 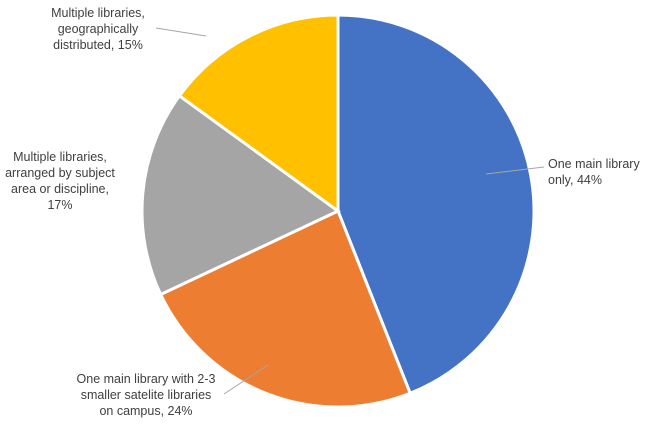 What do you see at coordinates (145, 411) in the screenshot?
I see `slice-label-2-line-3: on campus, 24%` at bounding box center [145, 411].